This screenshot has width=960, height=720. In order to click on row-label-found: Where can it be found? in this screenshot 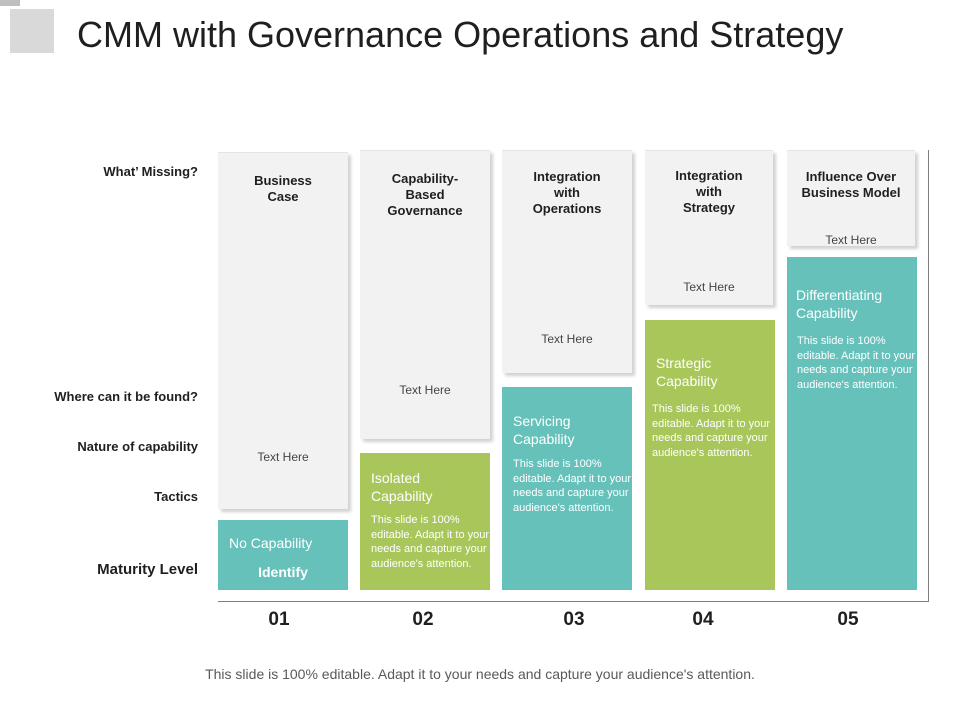, I will do `click(126, 396)`.